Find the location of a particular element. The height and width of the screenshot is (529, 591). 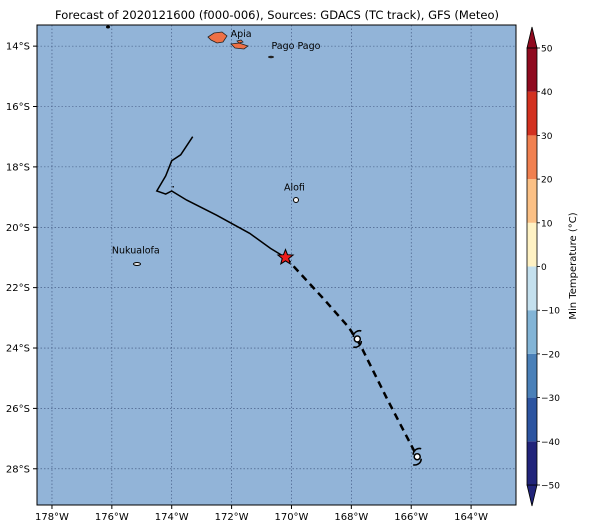

lat-tick-label: 28°S is located at coordinates (18, 469).